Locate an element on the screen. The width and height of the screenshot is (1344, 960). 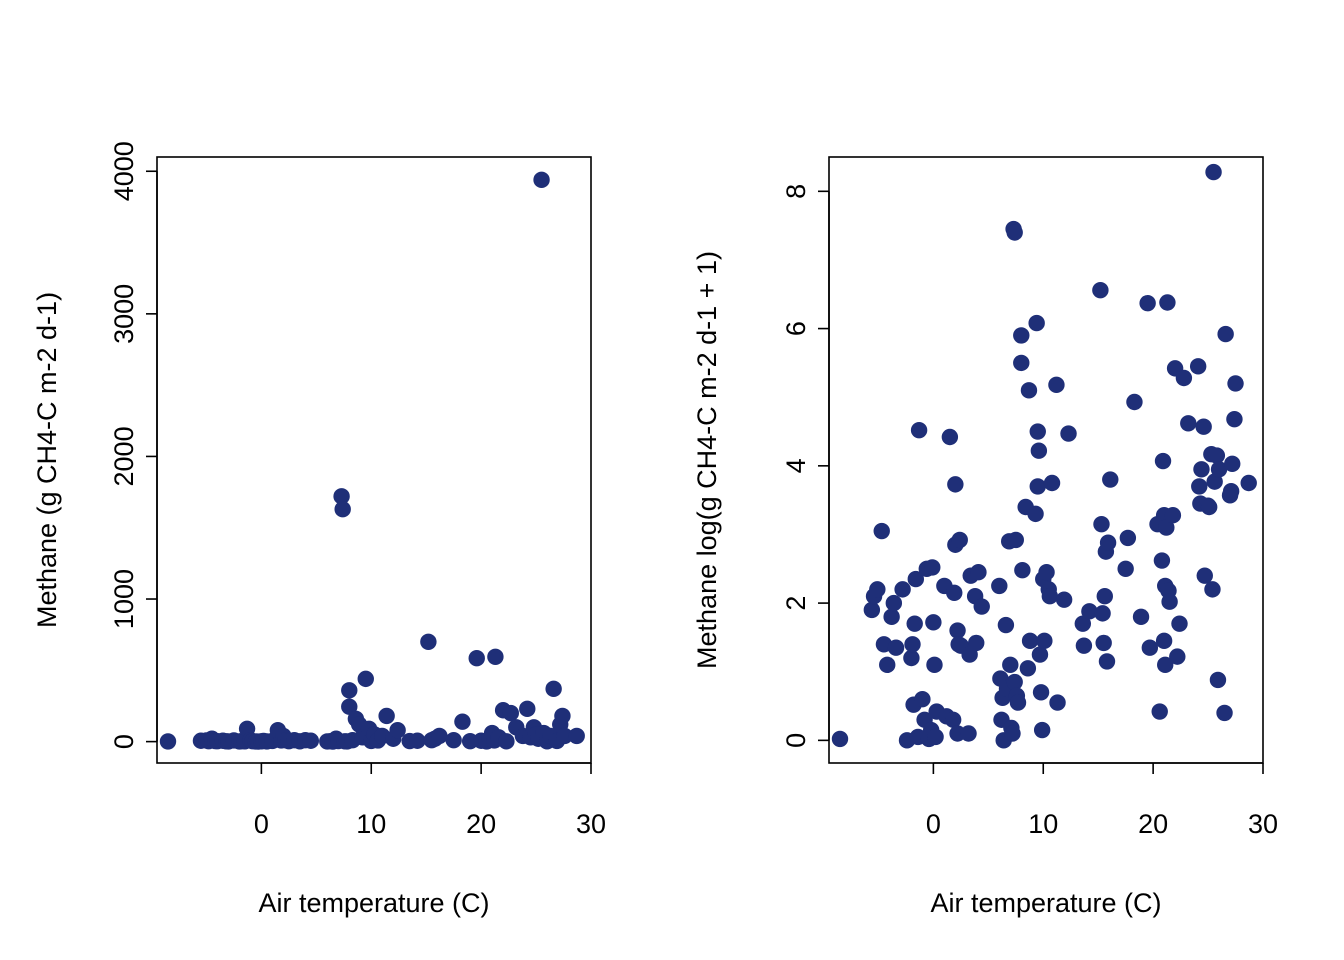
y-tick-label: 3000 is located at coordinates (124, 314).